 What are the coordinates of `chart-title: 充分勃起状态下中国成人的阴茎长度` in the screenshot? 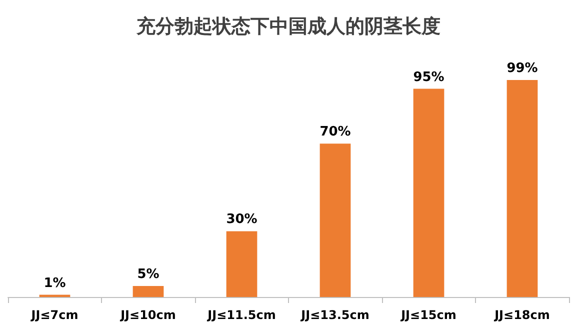 It's located at (288, 27).